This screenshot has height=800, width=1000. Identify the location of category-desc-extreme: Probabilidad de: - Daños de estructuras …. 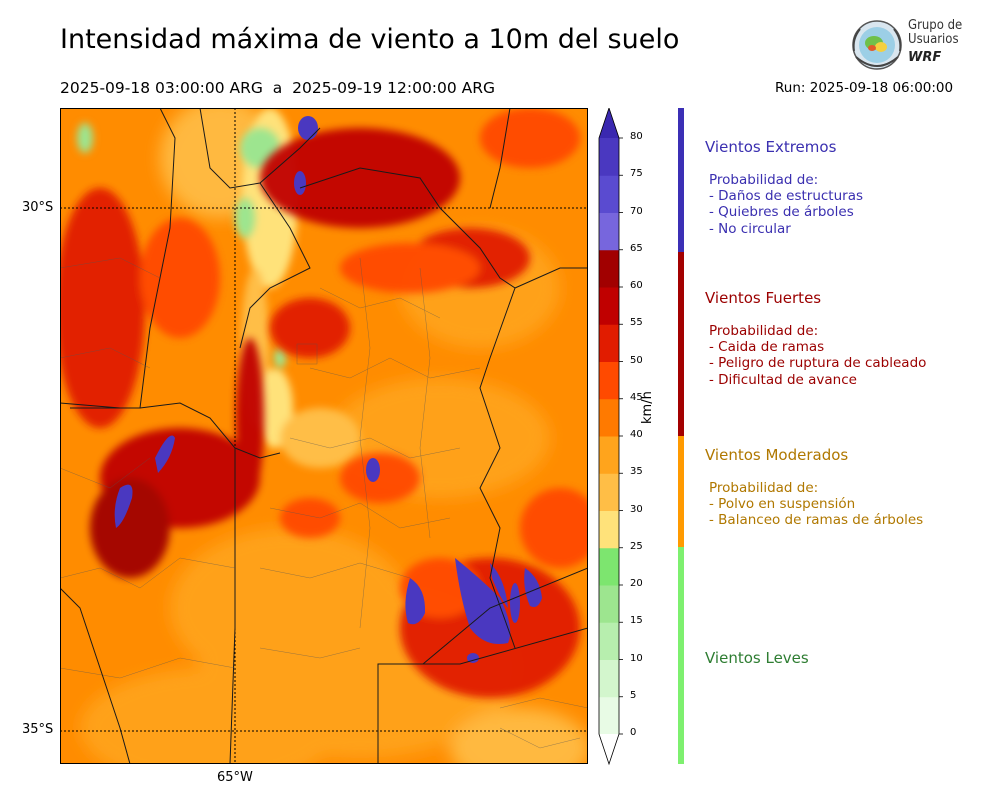
(786, 204).